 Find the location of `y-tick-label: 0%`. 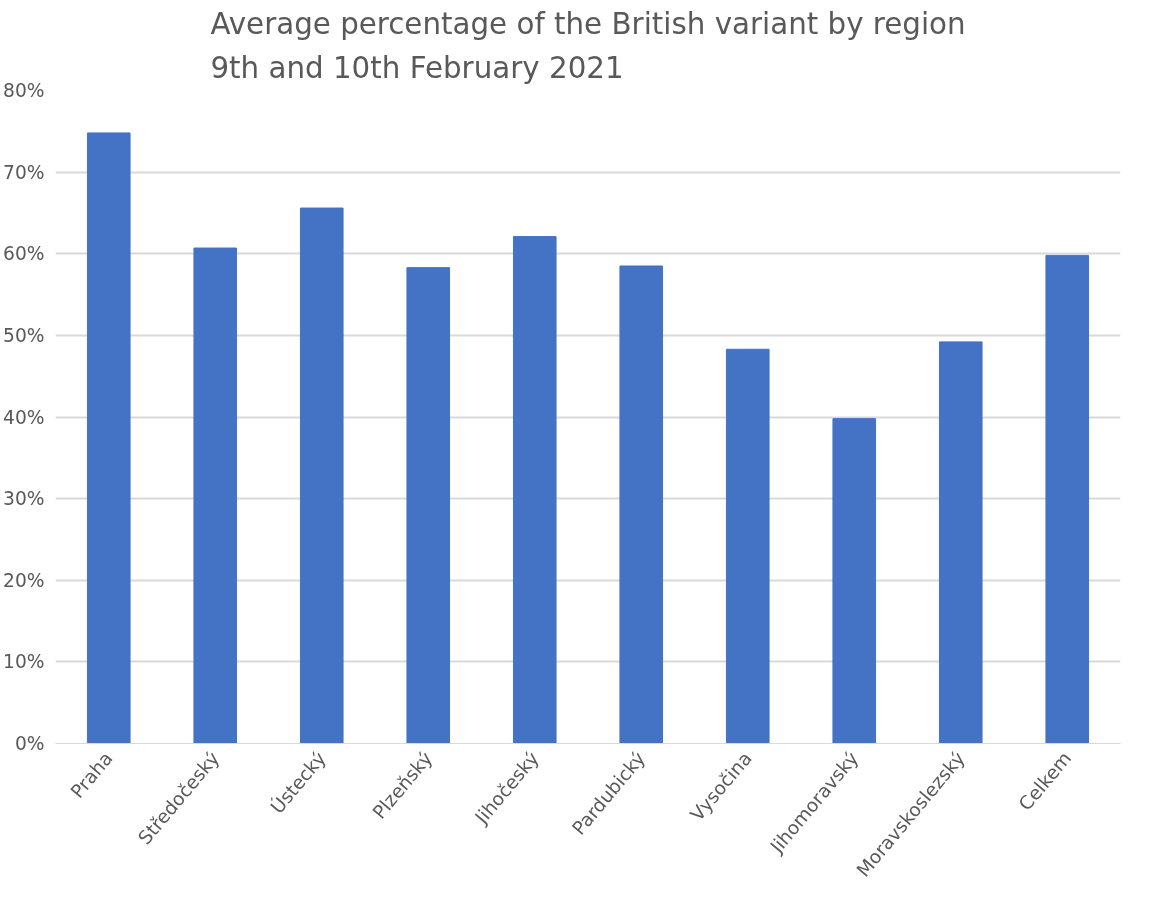

y-tick-label: 0% is located at coordinates (29, 743).